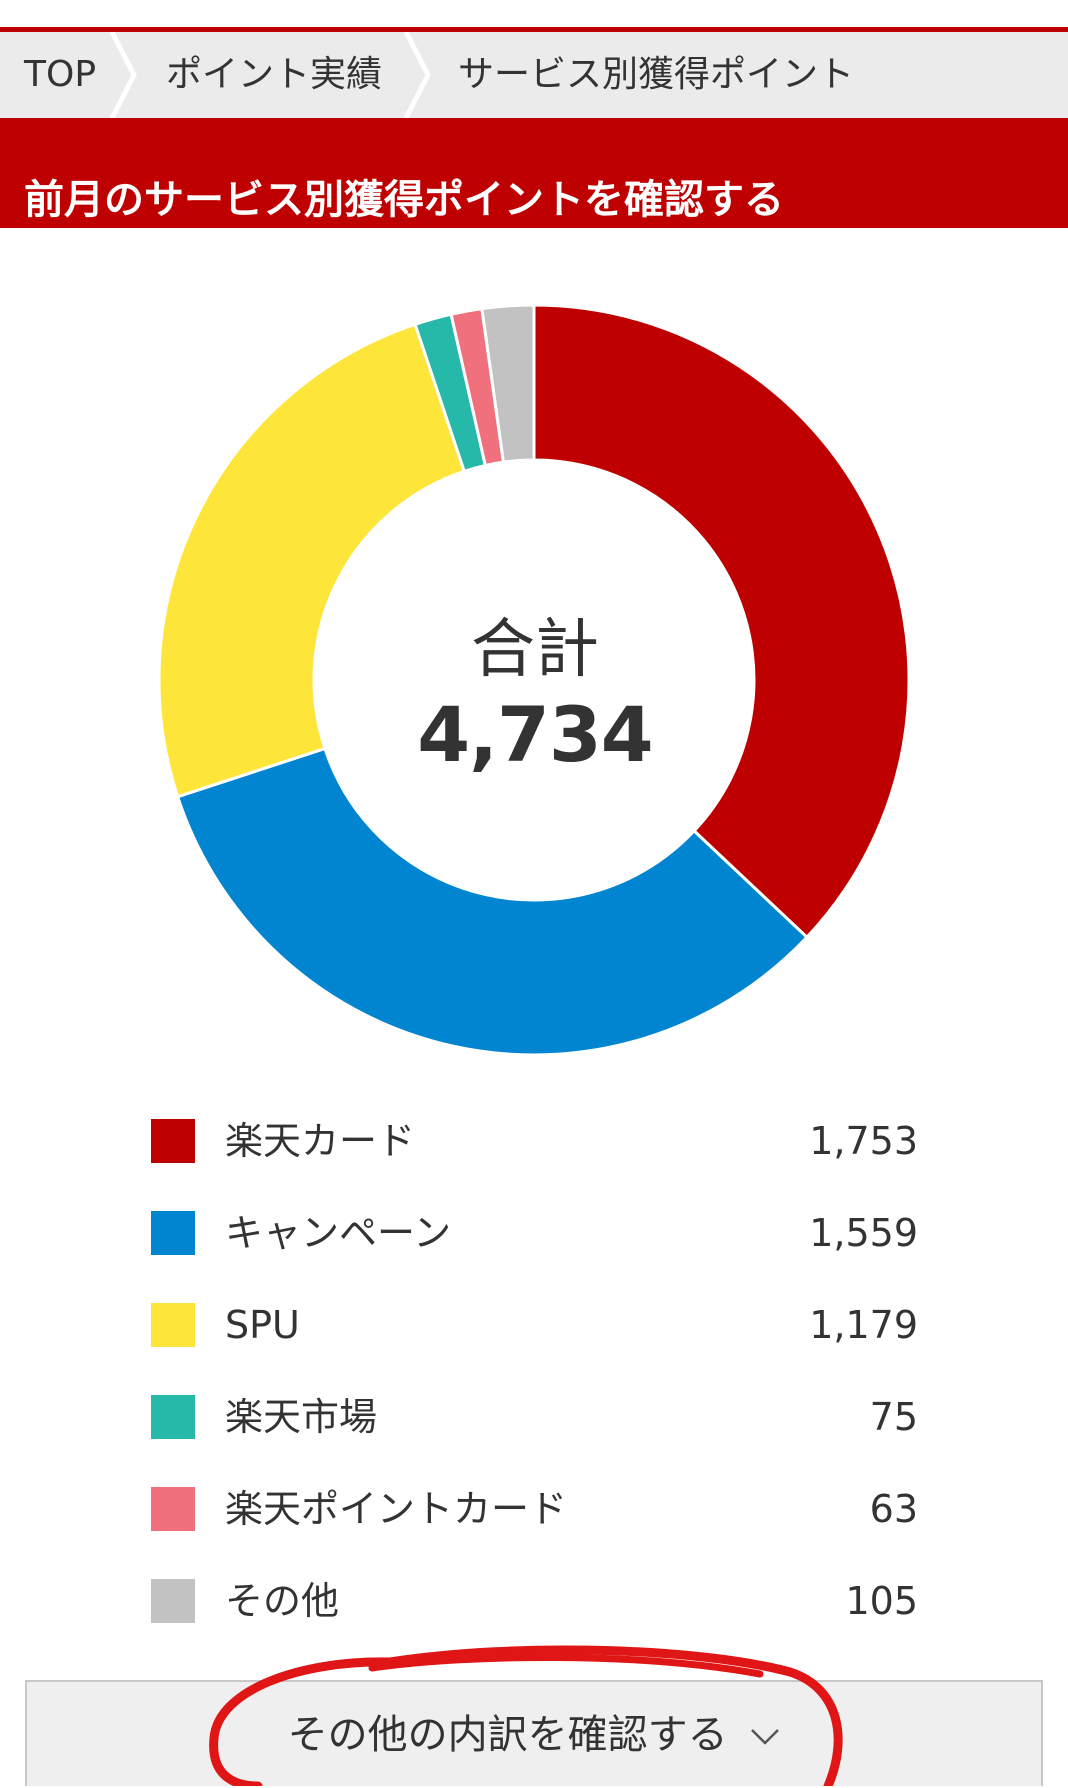 Image resolution: width=1068 pixels, height=1788 pixels. Describe the element at coordinates (534, 1233) in the screenshot. I see `legend-item-campaign: キャンペーン 1,559` at that location.